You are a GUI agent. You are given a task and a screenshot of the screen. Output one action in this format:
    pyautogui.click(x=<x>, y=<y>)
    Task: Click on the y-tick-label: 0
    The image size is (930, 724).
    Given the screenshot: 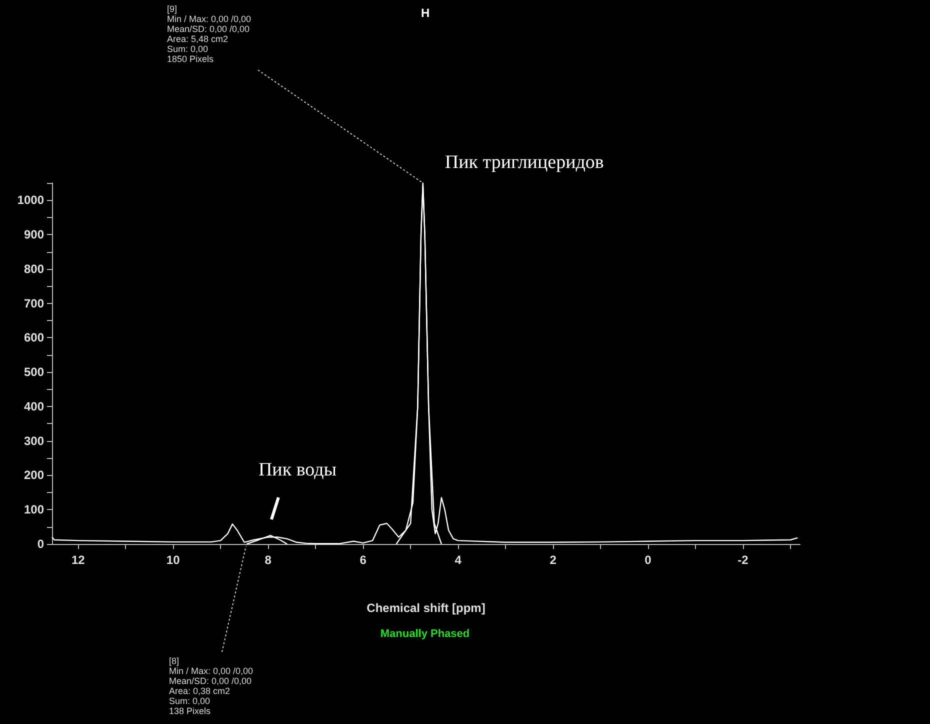 What is the action you would take?
    pyautogui.click(x=40, y=544)
    